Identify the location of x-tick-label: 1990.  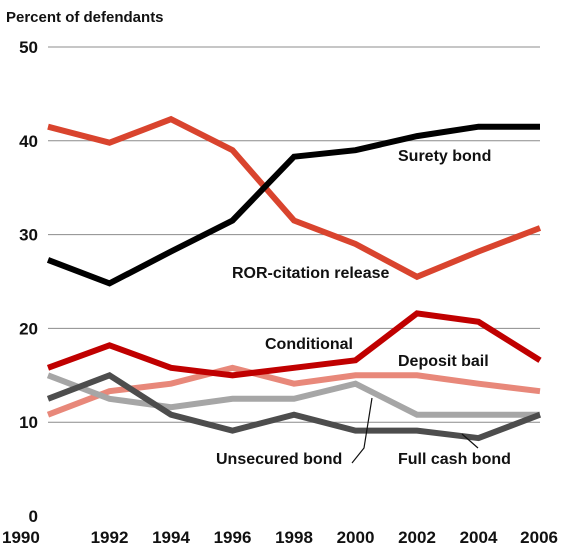
(21, 537).